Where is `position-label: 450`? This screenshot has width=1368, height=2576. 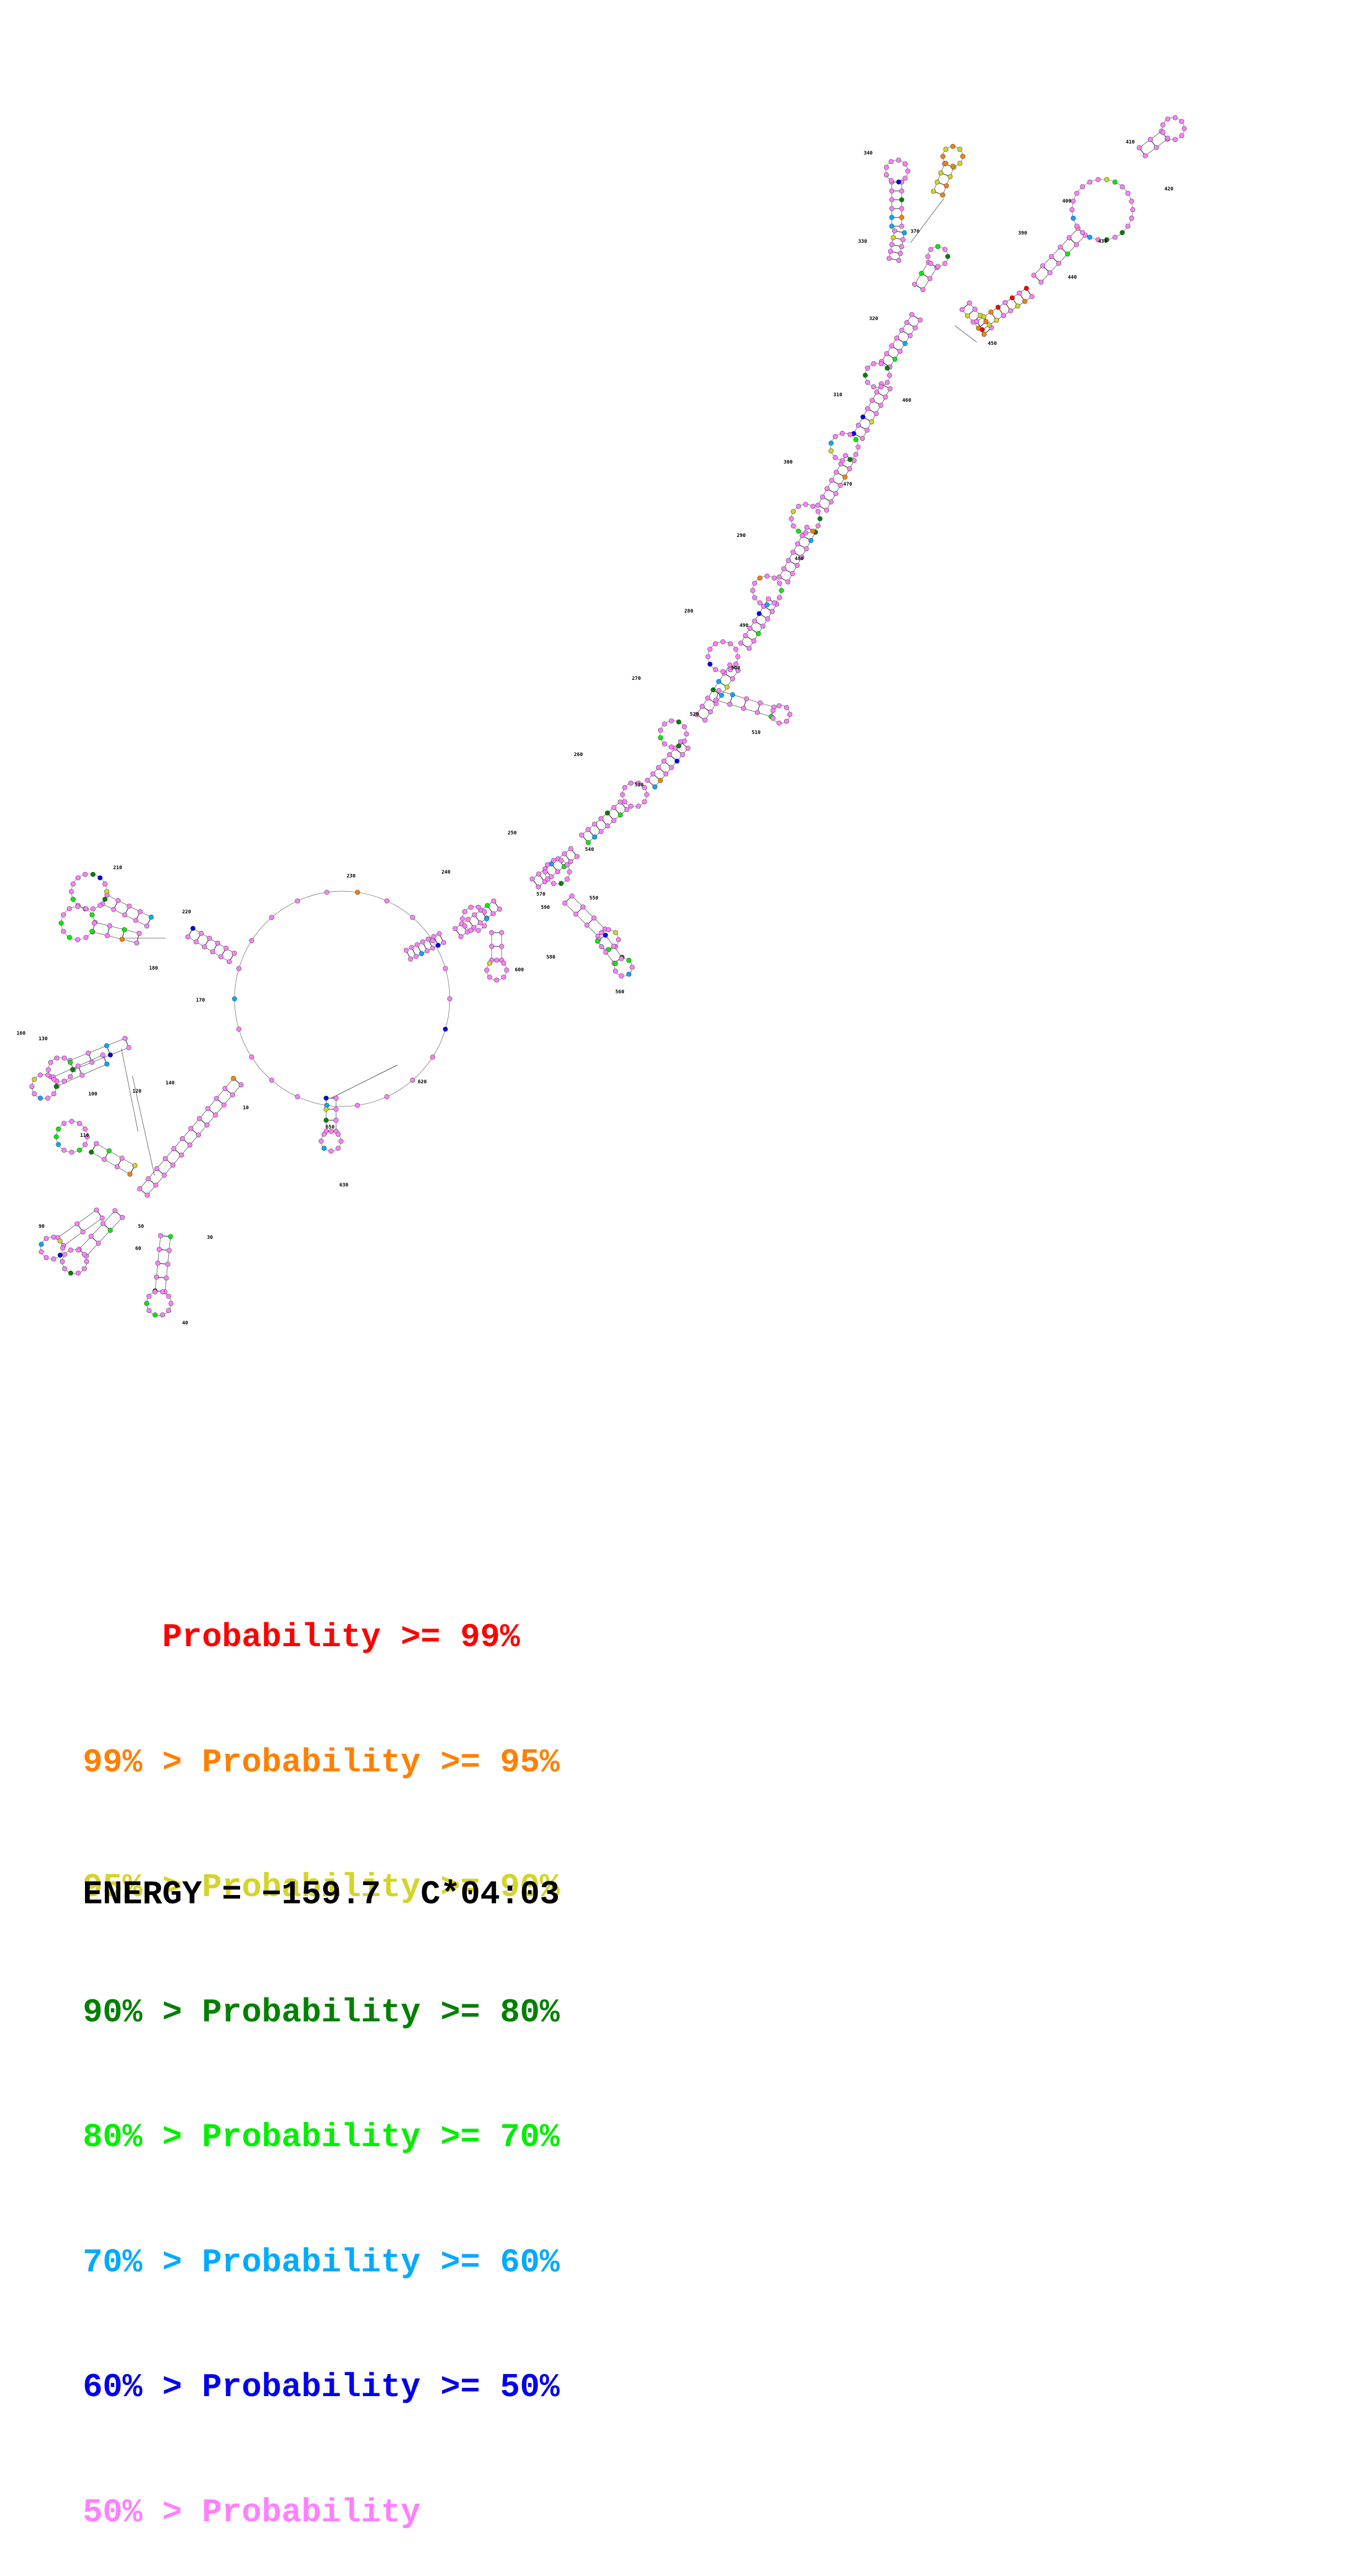
position-label: 450 is located at coordinates (993, 344).